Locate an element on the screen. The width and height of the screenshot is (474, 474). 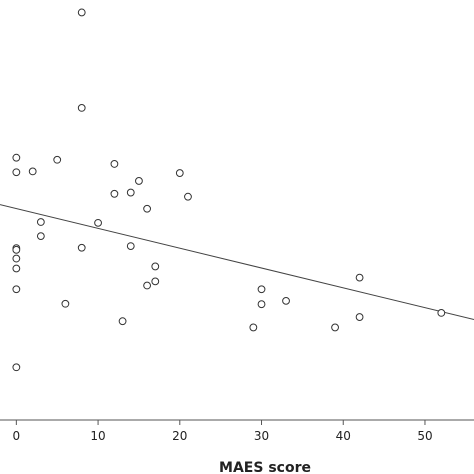
x-axis-title: MAES score is located at coordinates (265, 467).